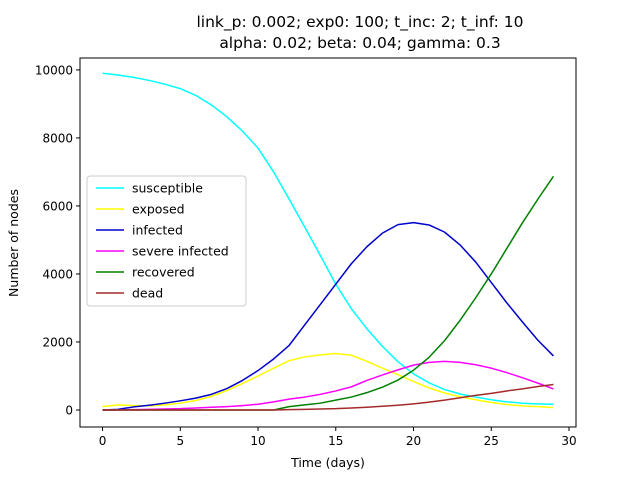 The height and width of the screenshot is (480, 640). What do you see at coordinates (167, 188) in the screenshot?
I see `legend-label-susceptible: susceptible` at bounding box center [167, 188].